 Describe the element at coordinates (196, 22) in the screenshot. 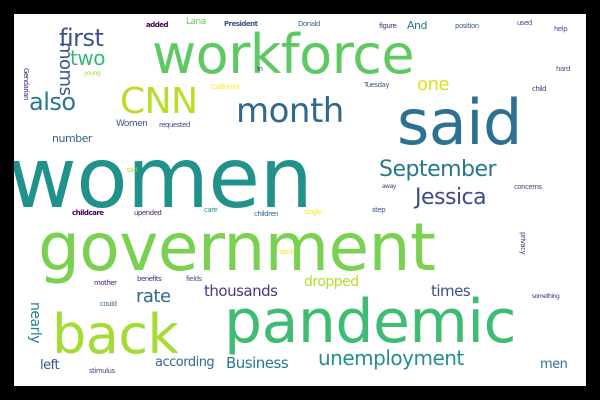

I see `word-lana: Lana` at that location.